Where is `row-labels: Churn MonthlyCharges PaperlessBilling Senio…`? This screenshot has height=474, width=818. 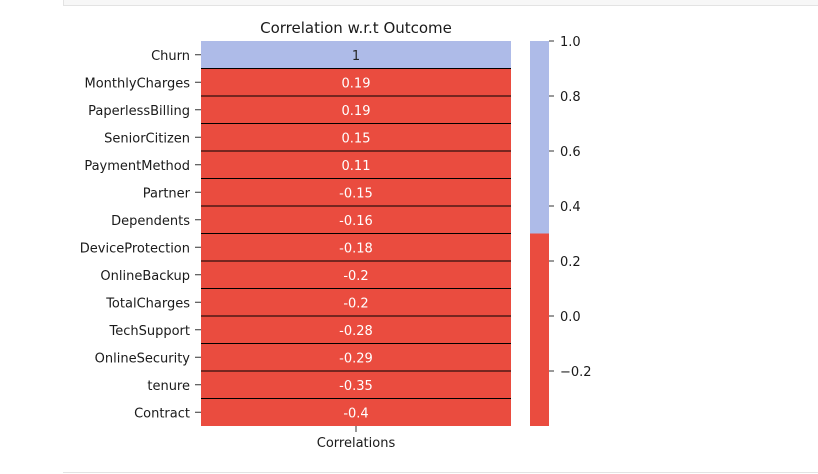
row-labels: Churn MonthlyCharges PaperlessBilling Senio… is located at coordinates (140, 235).